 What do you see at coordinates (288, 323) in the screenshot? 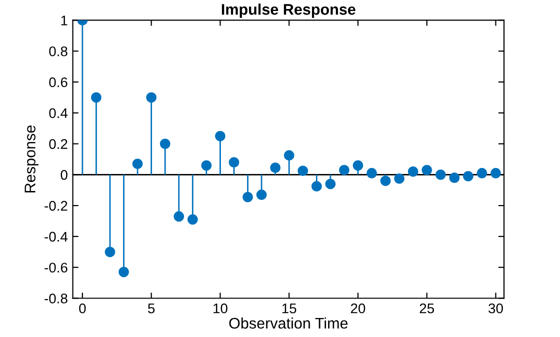
I see `x-axis-title: Observation Time` at bounding box center [288, 323].